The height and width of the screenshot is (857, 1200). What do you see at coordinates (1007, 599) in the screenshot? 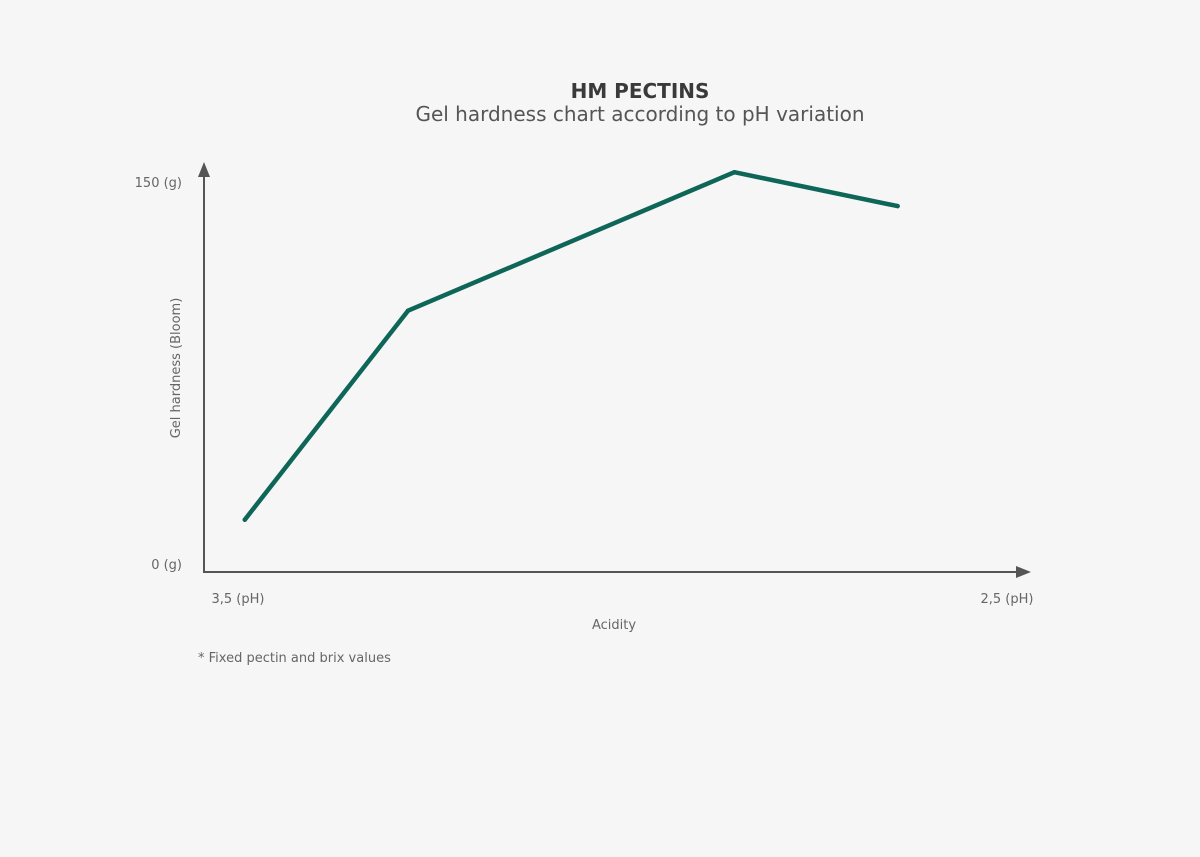
I see `x-tick-label-end: 2,5 (pH)` at bounding box center [1007, 599].